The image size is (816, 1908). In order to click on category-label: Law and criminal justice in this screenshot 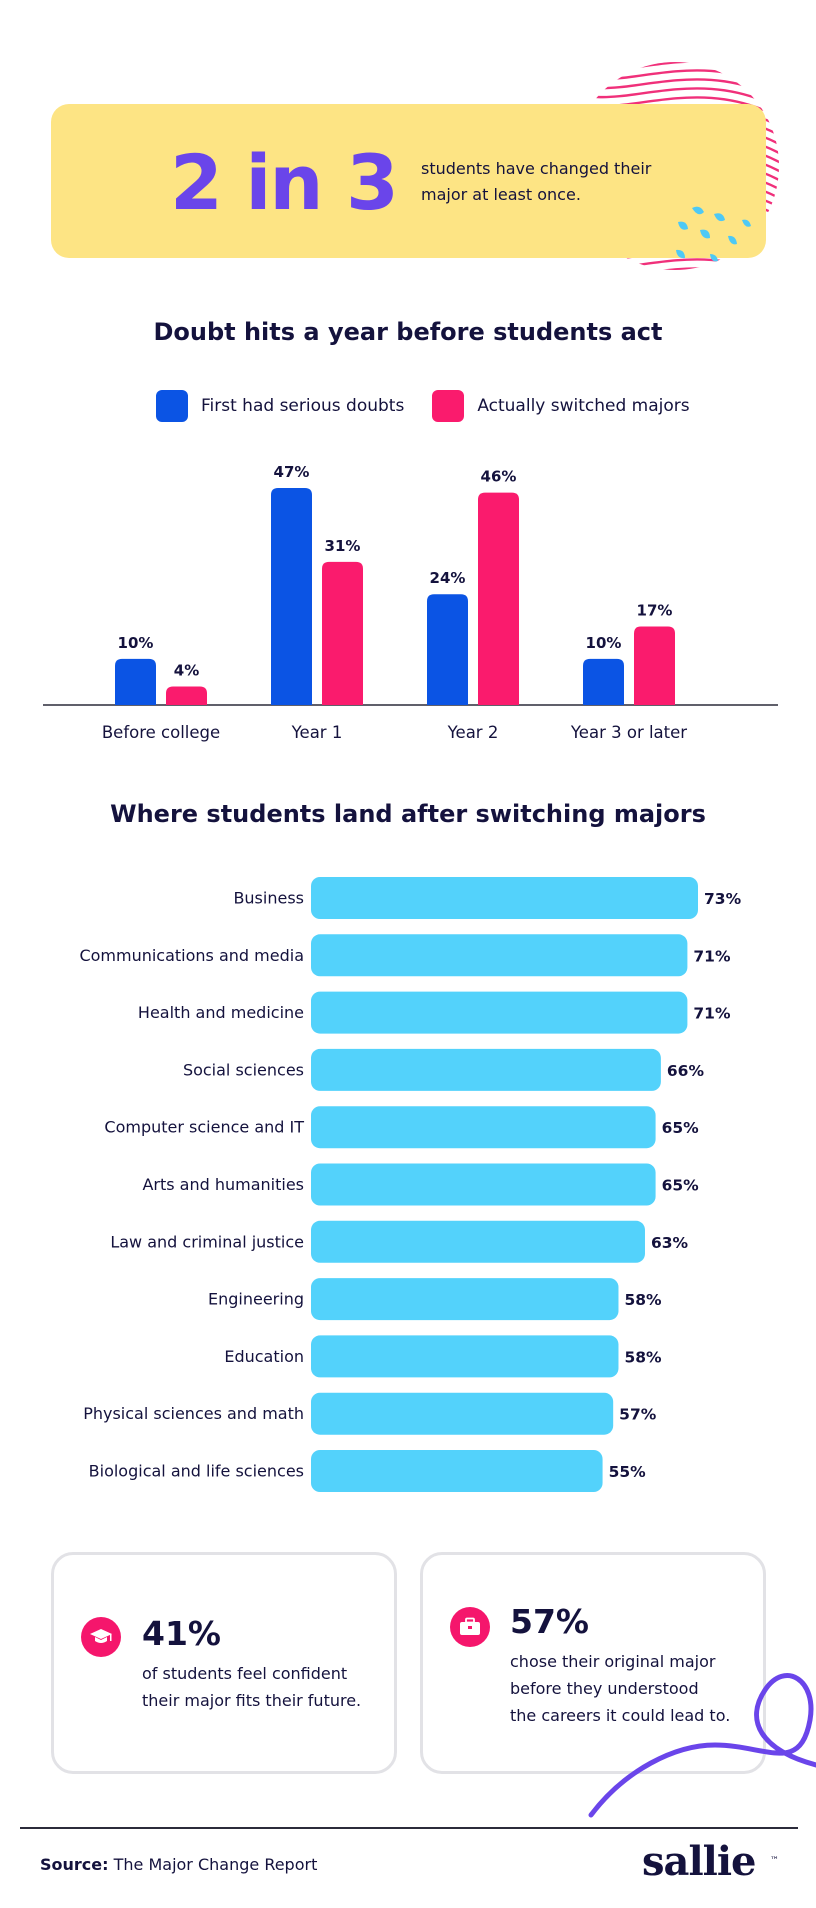, I will do `click(207, 1241)`.